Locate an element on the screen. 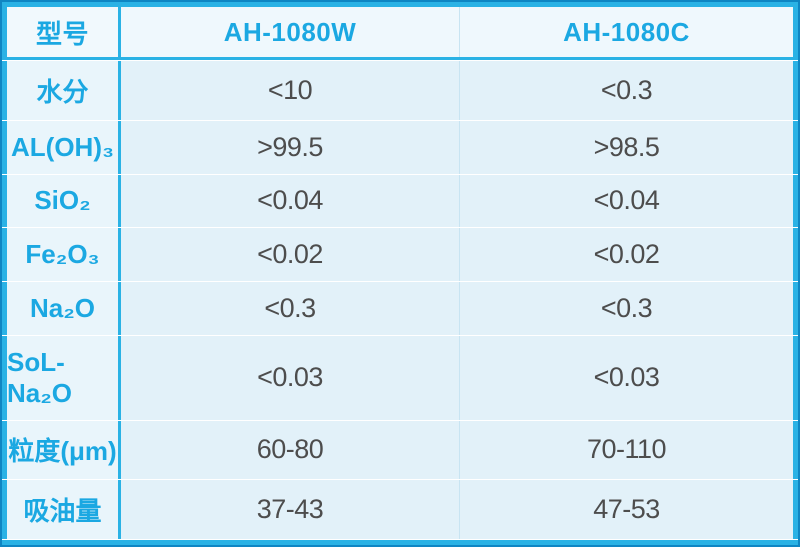 The width and height of the screenshot is (800, 547). product-1-name: AH-1080W is located at coordinates (290, 31).